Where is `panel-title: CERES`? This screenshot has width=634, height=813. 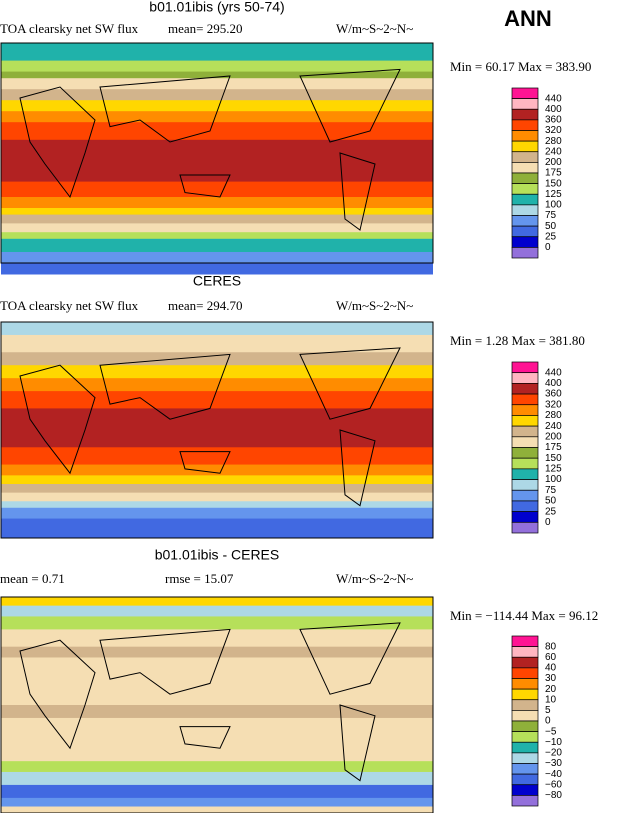
panel-title: CERES is located at coordinates (217, 281).